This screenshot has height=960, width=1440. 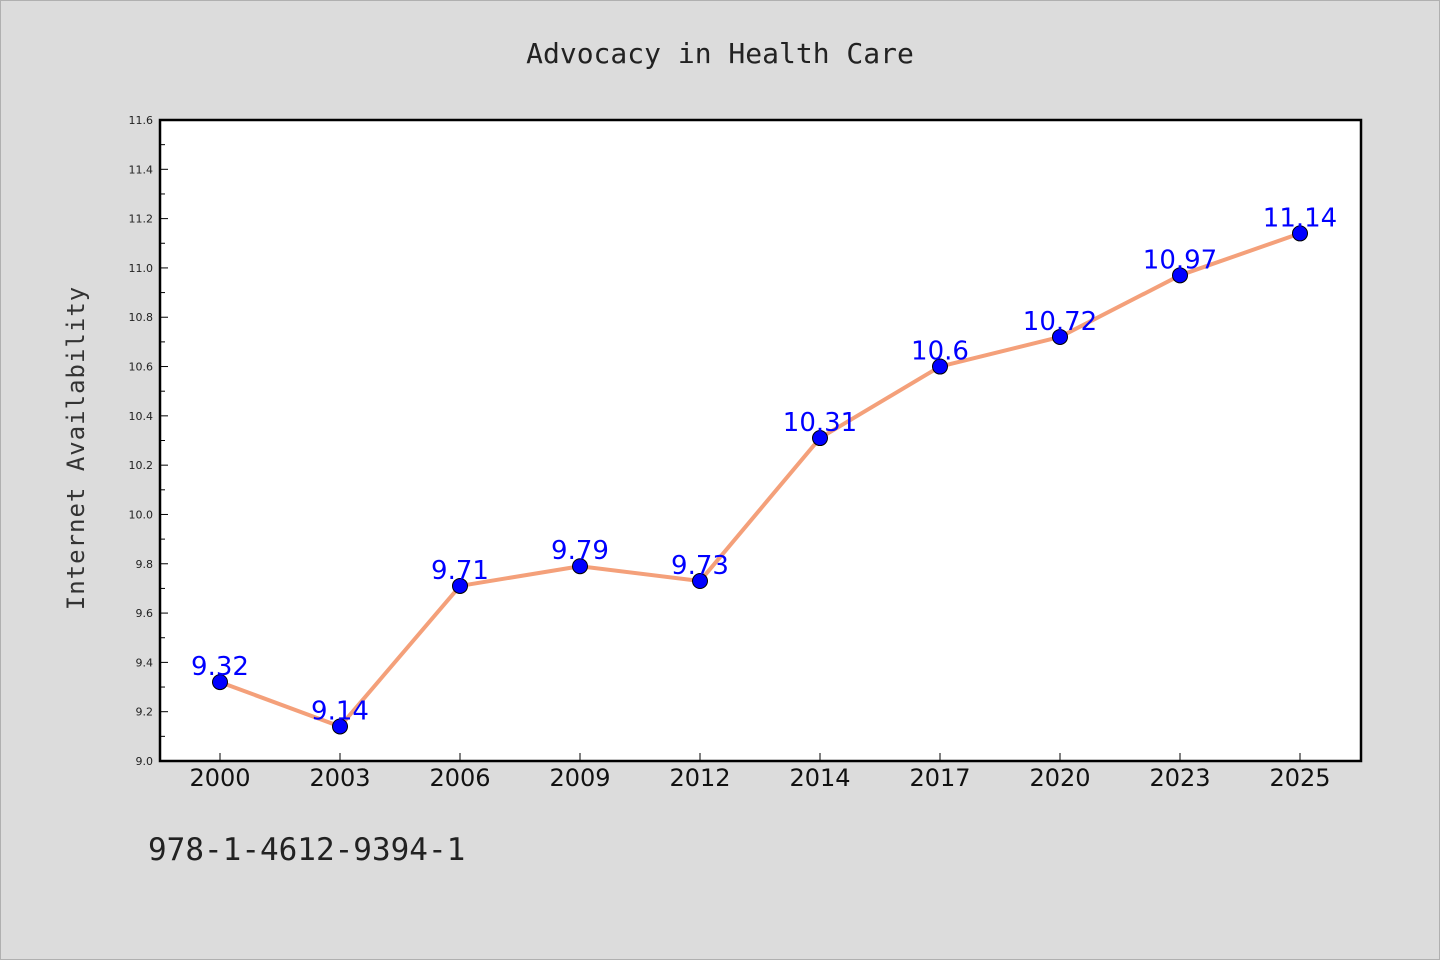 What do you see at coordinates (340, 711) in the screenshot?
I see `data-label: 9.14` at bounding box center [340, 711].